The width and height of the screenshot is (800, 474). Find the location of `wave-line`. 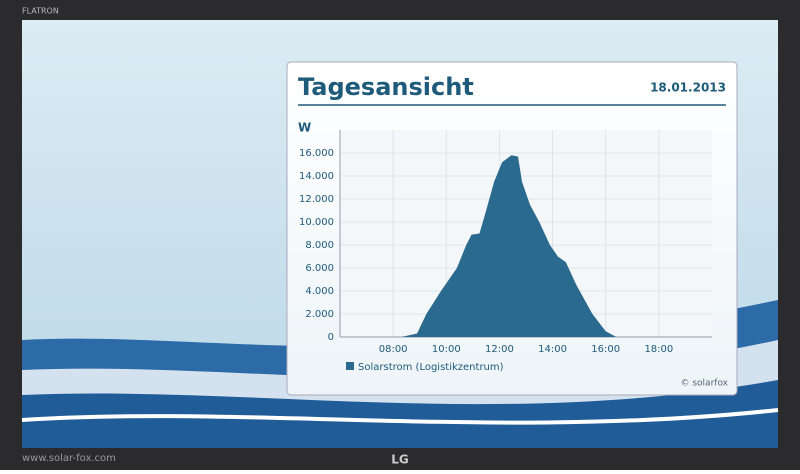

wave-line is located at coordinates (400, 416).